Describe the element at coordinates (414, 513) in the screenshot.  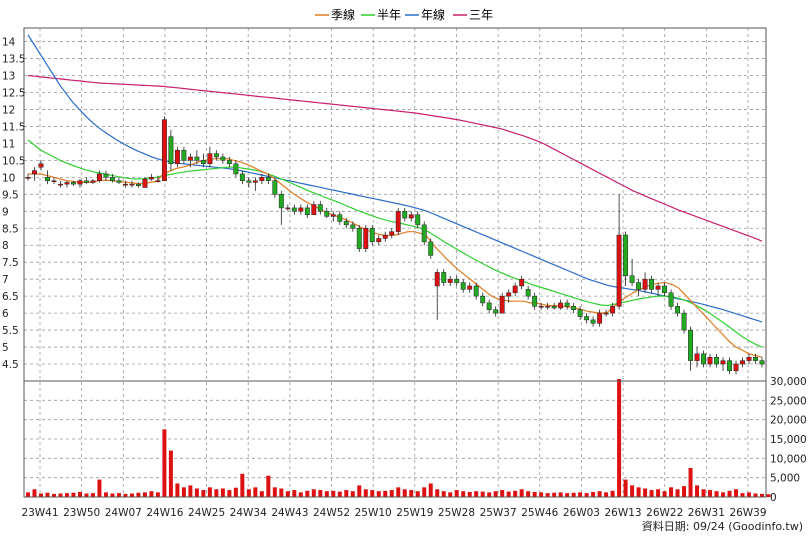
I see `x-tick-label: 25W19` at that location.